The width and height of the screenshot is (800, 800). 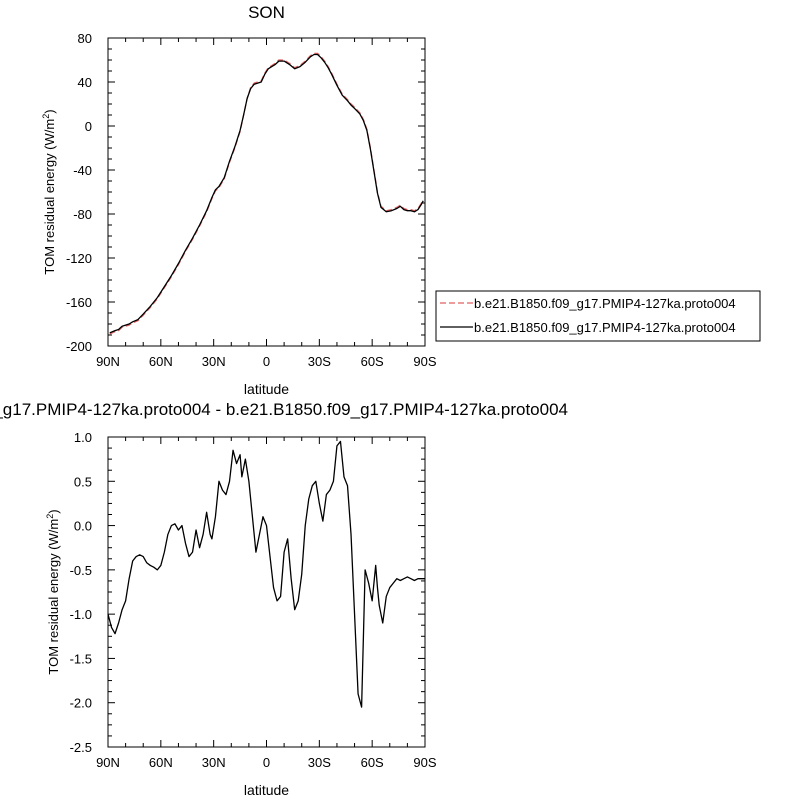 I want to click on y-tick-label: -40, so click(x=82, y=170).